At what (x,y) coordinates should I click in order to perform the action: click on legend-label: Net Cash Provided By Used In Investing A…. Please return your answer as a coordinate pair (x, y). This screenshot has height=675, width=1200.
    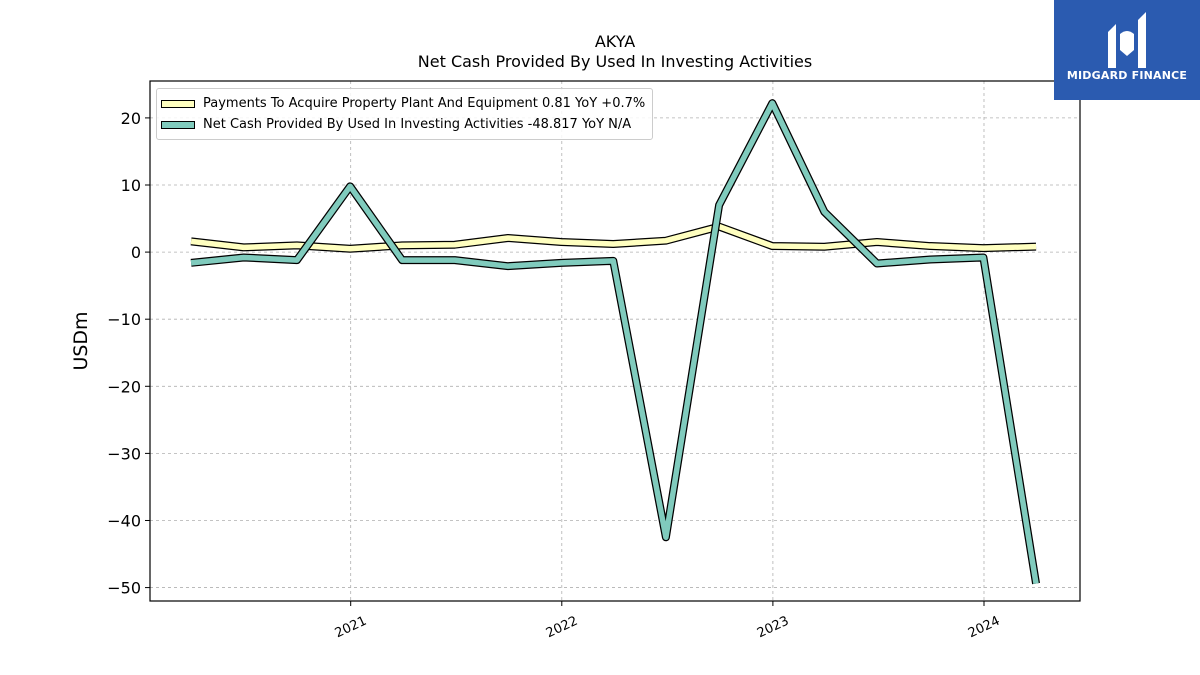
    Looking at the image, I should click on (417, 124).